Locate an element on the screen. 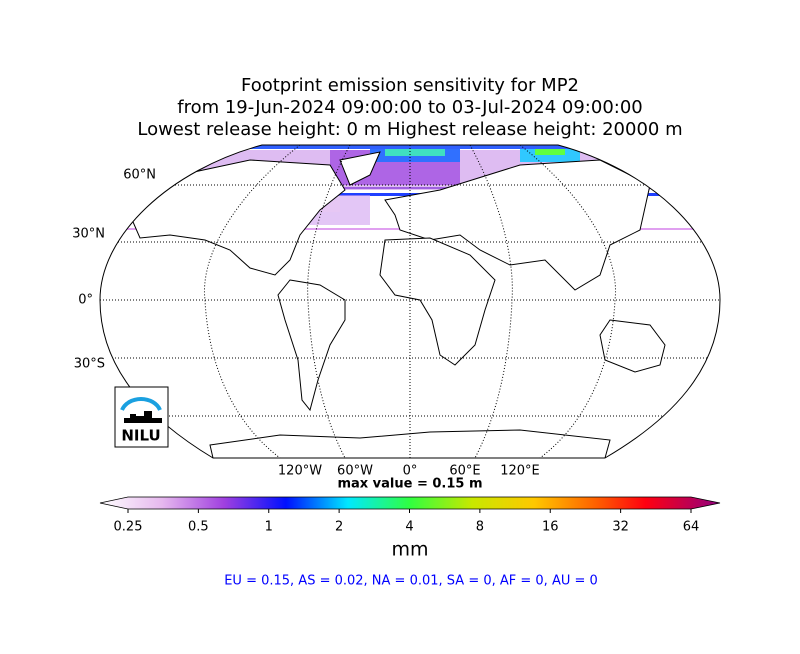 This screenshot has height=654, width=800. colorbar-tick-label: 64 is located at coordinates (691, 527).